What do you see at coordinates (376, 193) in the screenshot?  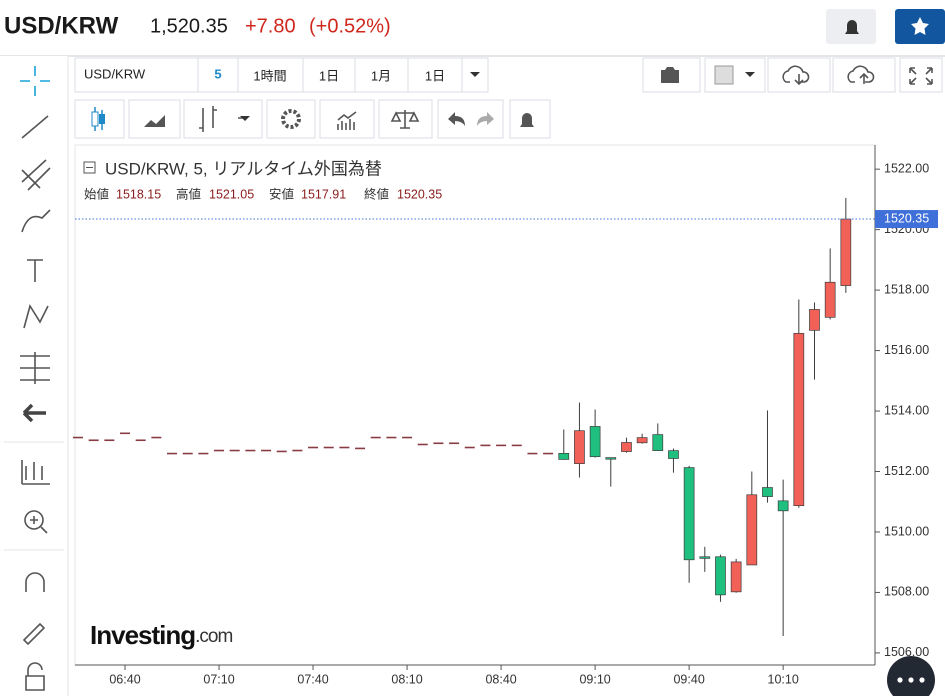 I see `ohlc-label: 終値` at bounding box center [376, 193].